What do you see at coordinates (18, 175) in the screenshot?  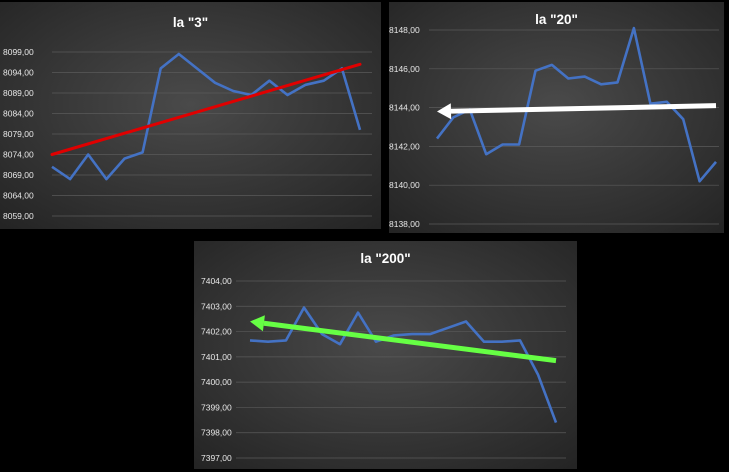 I see `y-tick-label: 8069,00` at bounding box center [18, 175].